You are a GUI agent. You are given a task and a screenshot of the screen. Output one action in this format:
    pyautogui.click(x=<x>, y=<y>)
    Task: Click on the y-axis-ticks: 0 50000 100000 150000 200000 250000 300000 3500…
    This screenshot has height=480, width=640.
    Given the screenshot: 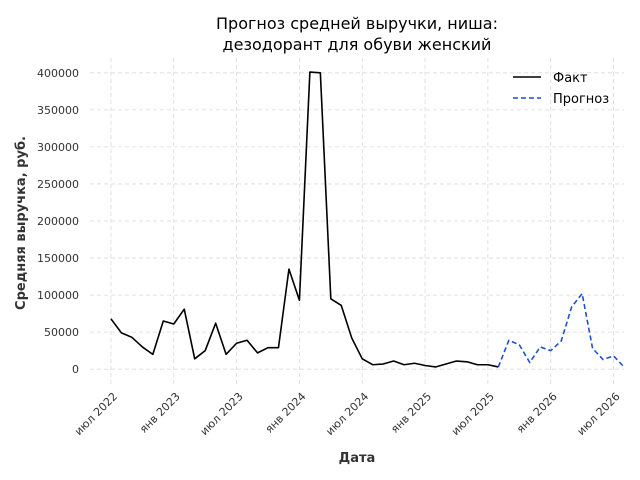 What is the action you would take?
    pyautogui.click(x=58, y=221)
    